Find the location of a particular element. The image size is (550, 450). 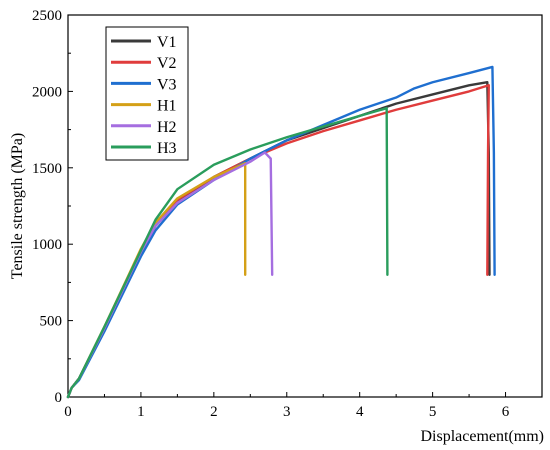

x-tick-label: 6 is located at coordinates (506, 412).